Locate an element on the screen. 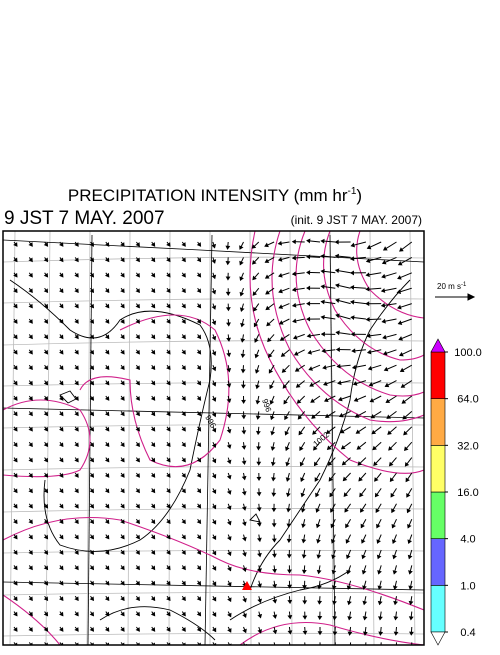 The height and width of the screenshot is (655, 500). colorbar-segment is located at coordinates (438, 515).